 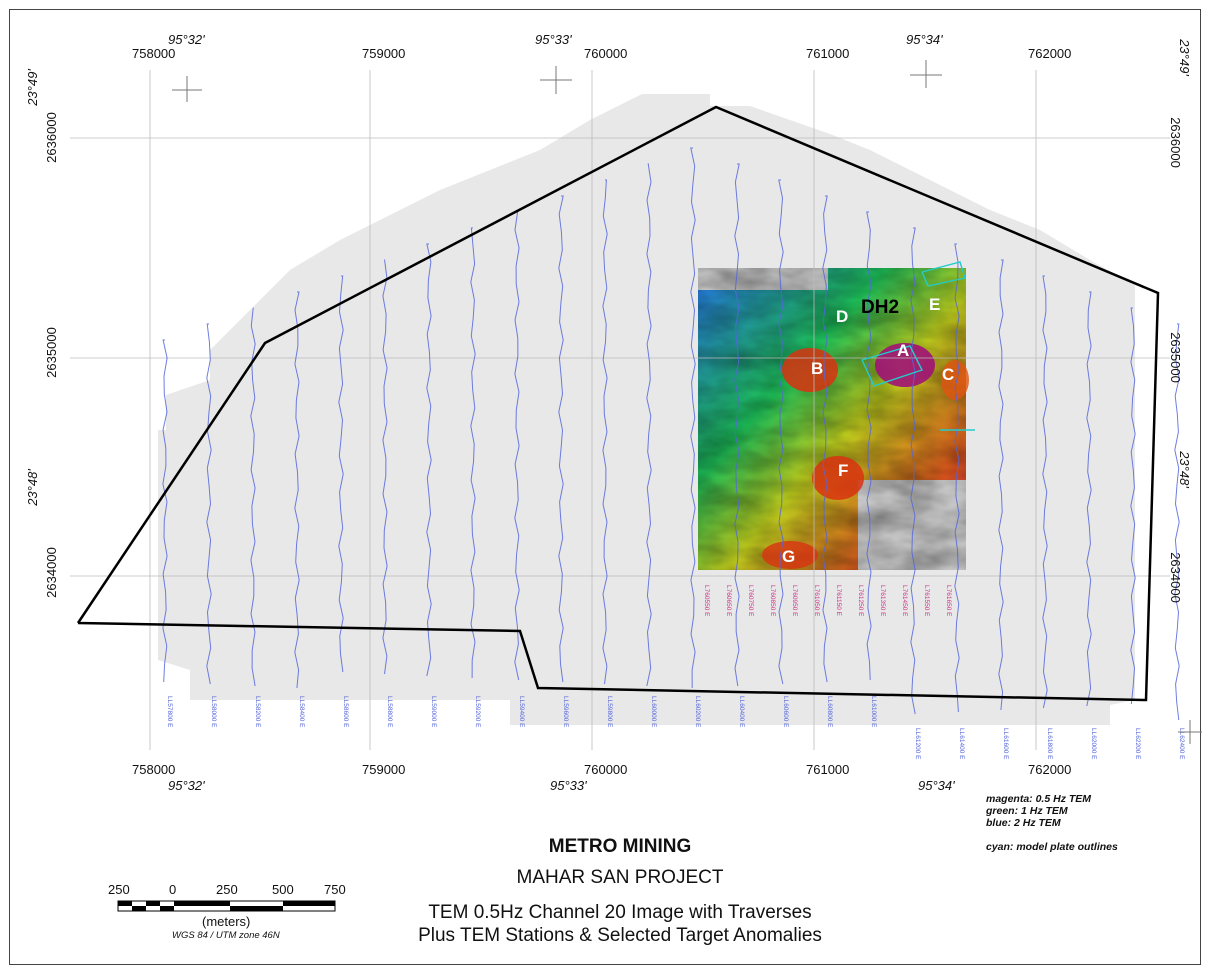 What do you see at coordinates (816, 601) in the screenshot?
I see `station-line-label: L761050 E` at bounding box center [816, 601].